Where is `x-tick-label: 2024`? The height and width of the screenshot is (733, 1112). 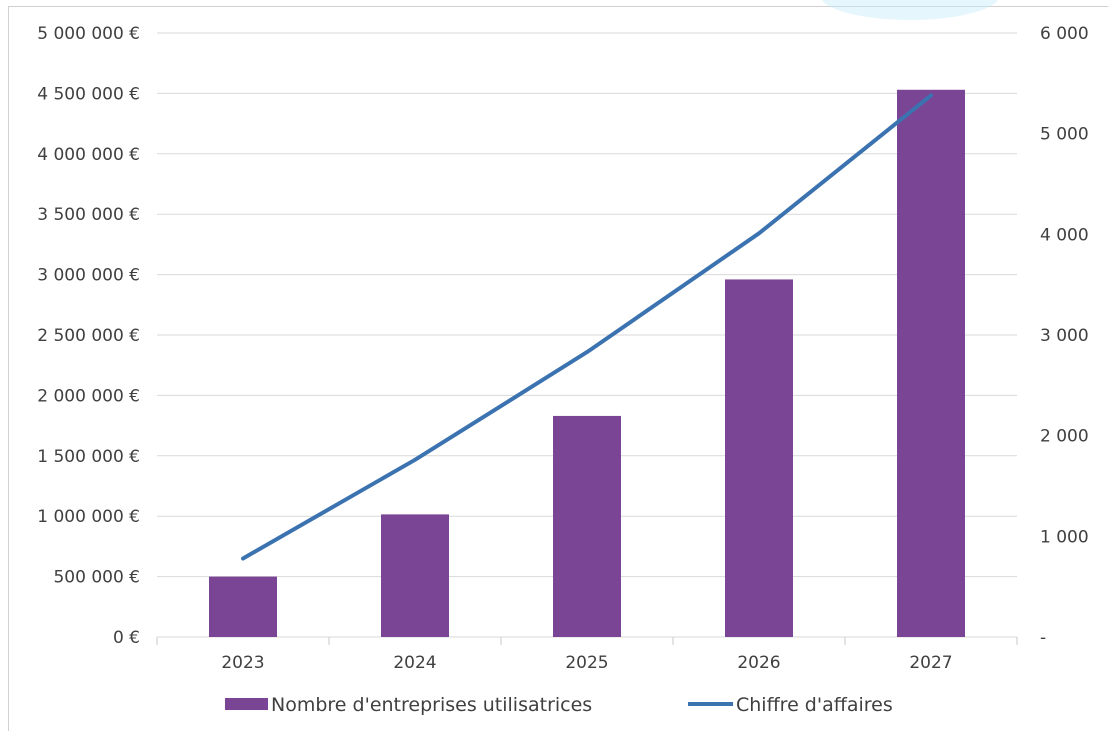
x-tick-label: 2024 is located at coordinates (414, 663).